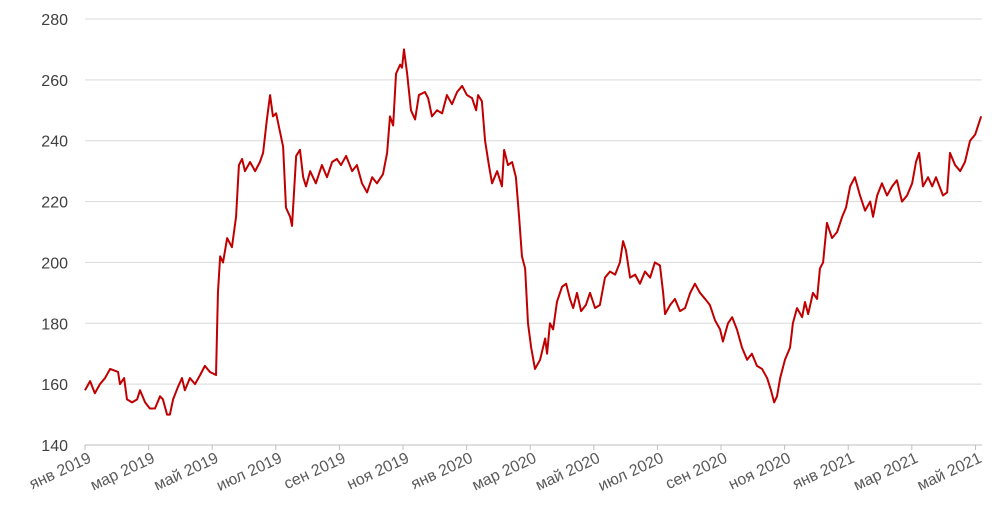 This screenshot has width=1000, height=526. Describe the element at coordinates (54, 446) in the screenshot. I see `y-tick-label: 140` at that location.